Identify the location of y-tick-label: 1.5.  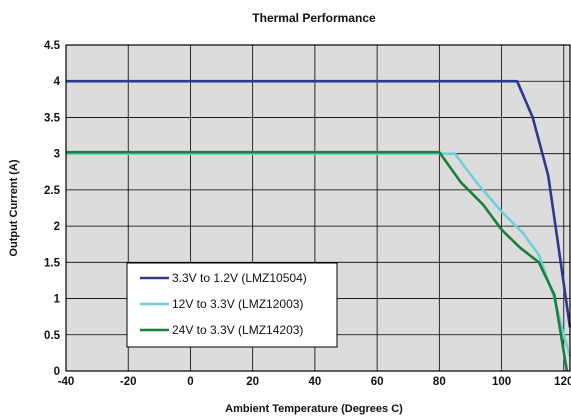
(52, 263).